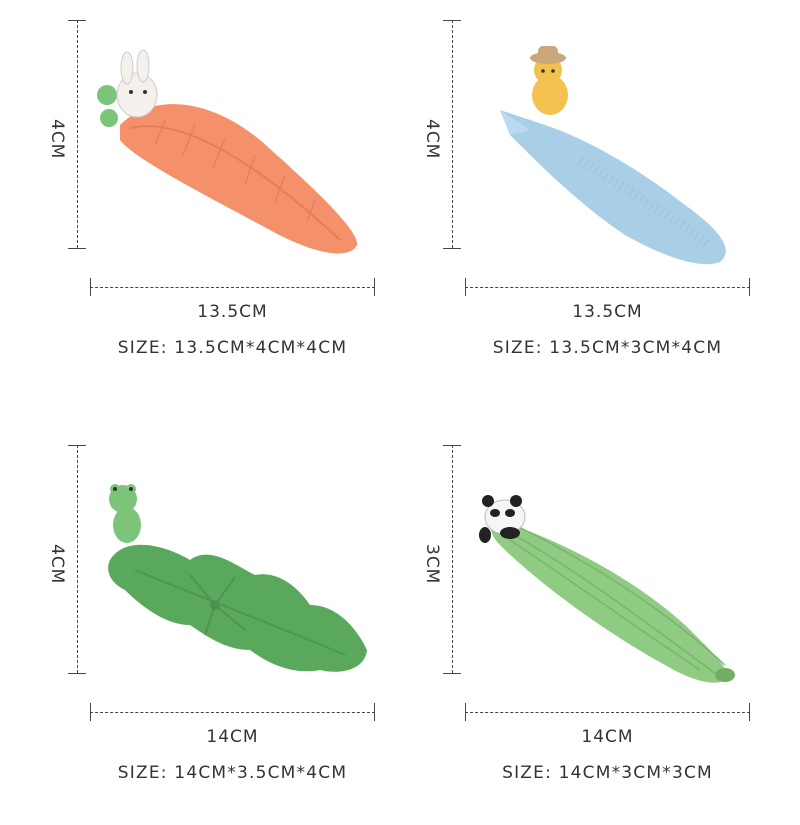 The height and width of the screenshot is (825, 800). What do you see at coordinates (605, 580) in the screenshot?
I see `leaf-tray-image` at bounding box center [605, 580].